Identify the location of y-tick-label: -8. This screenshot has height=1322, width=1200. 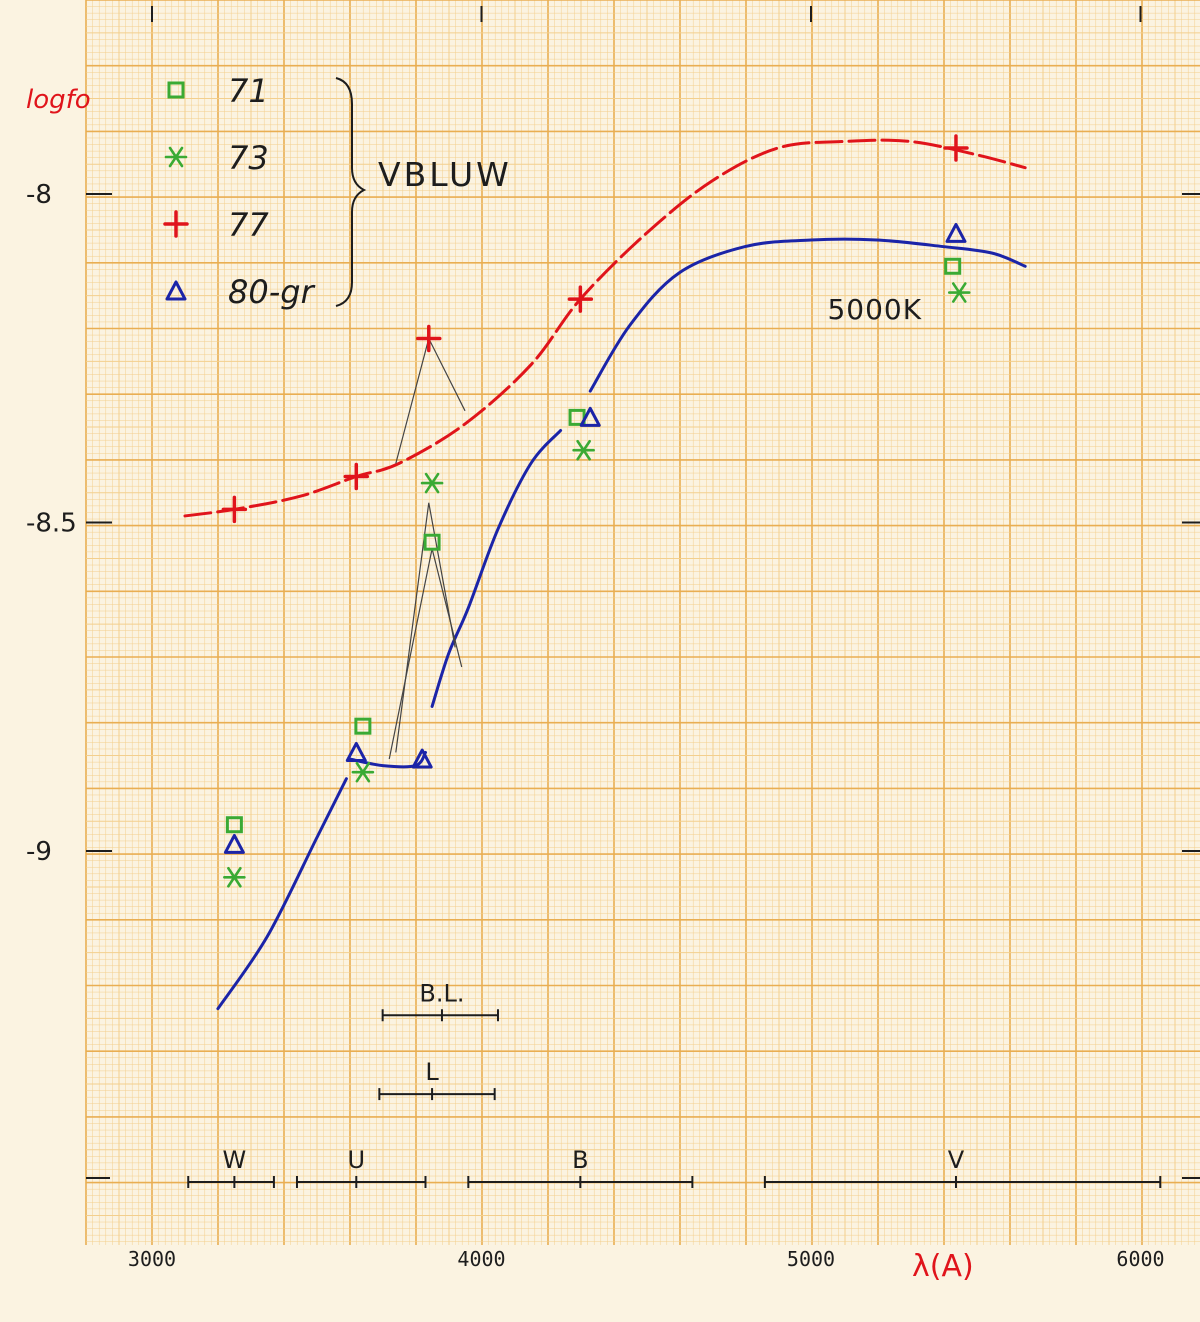
(39, 195).